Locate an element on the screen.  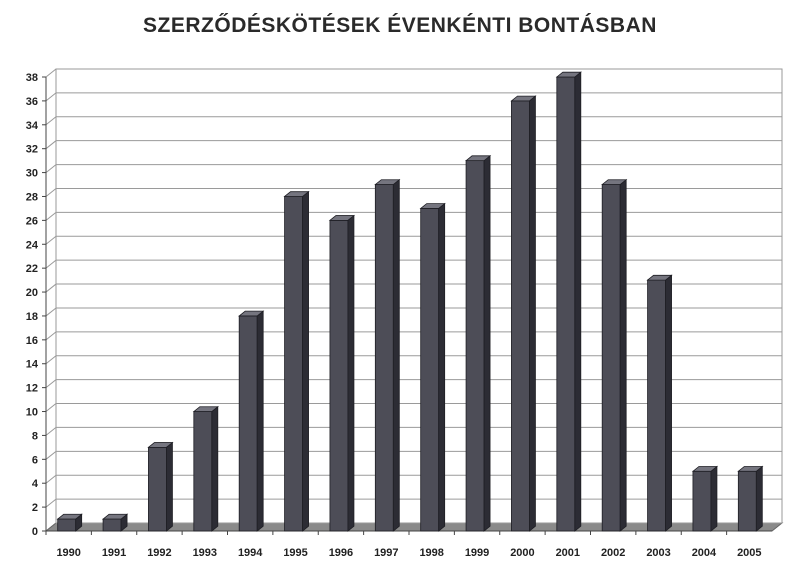
y-tick-label: 12 is located at coordinates (32, 389).